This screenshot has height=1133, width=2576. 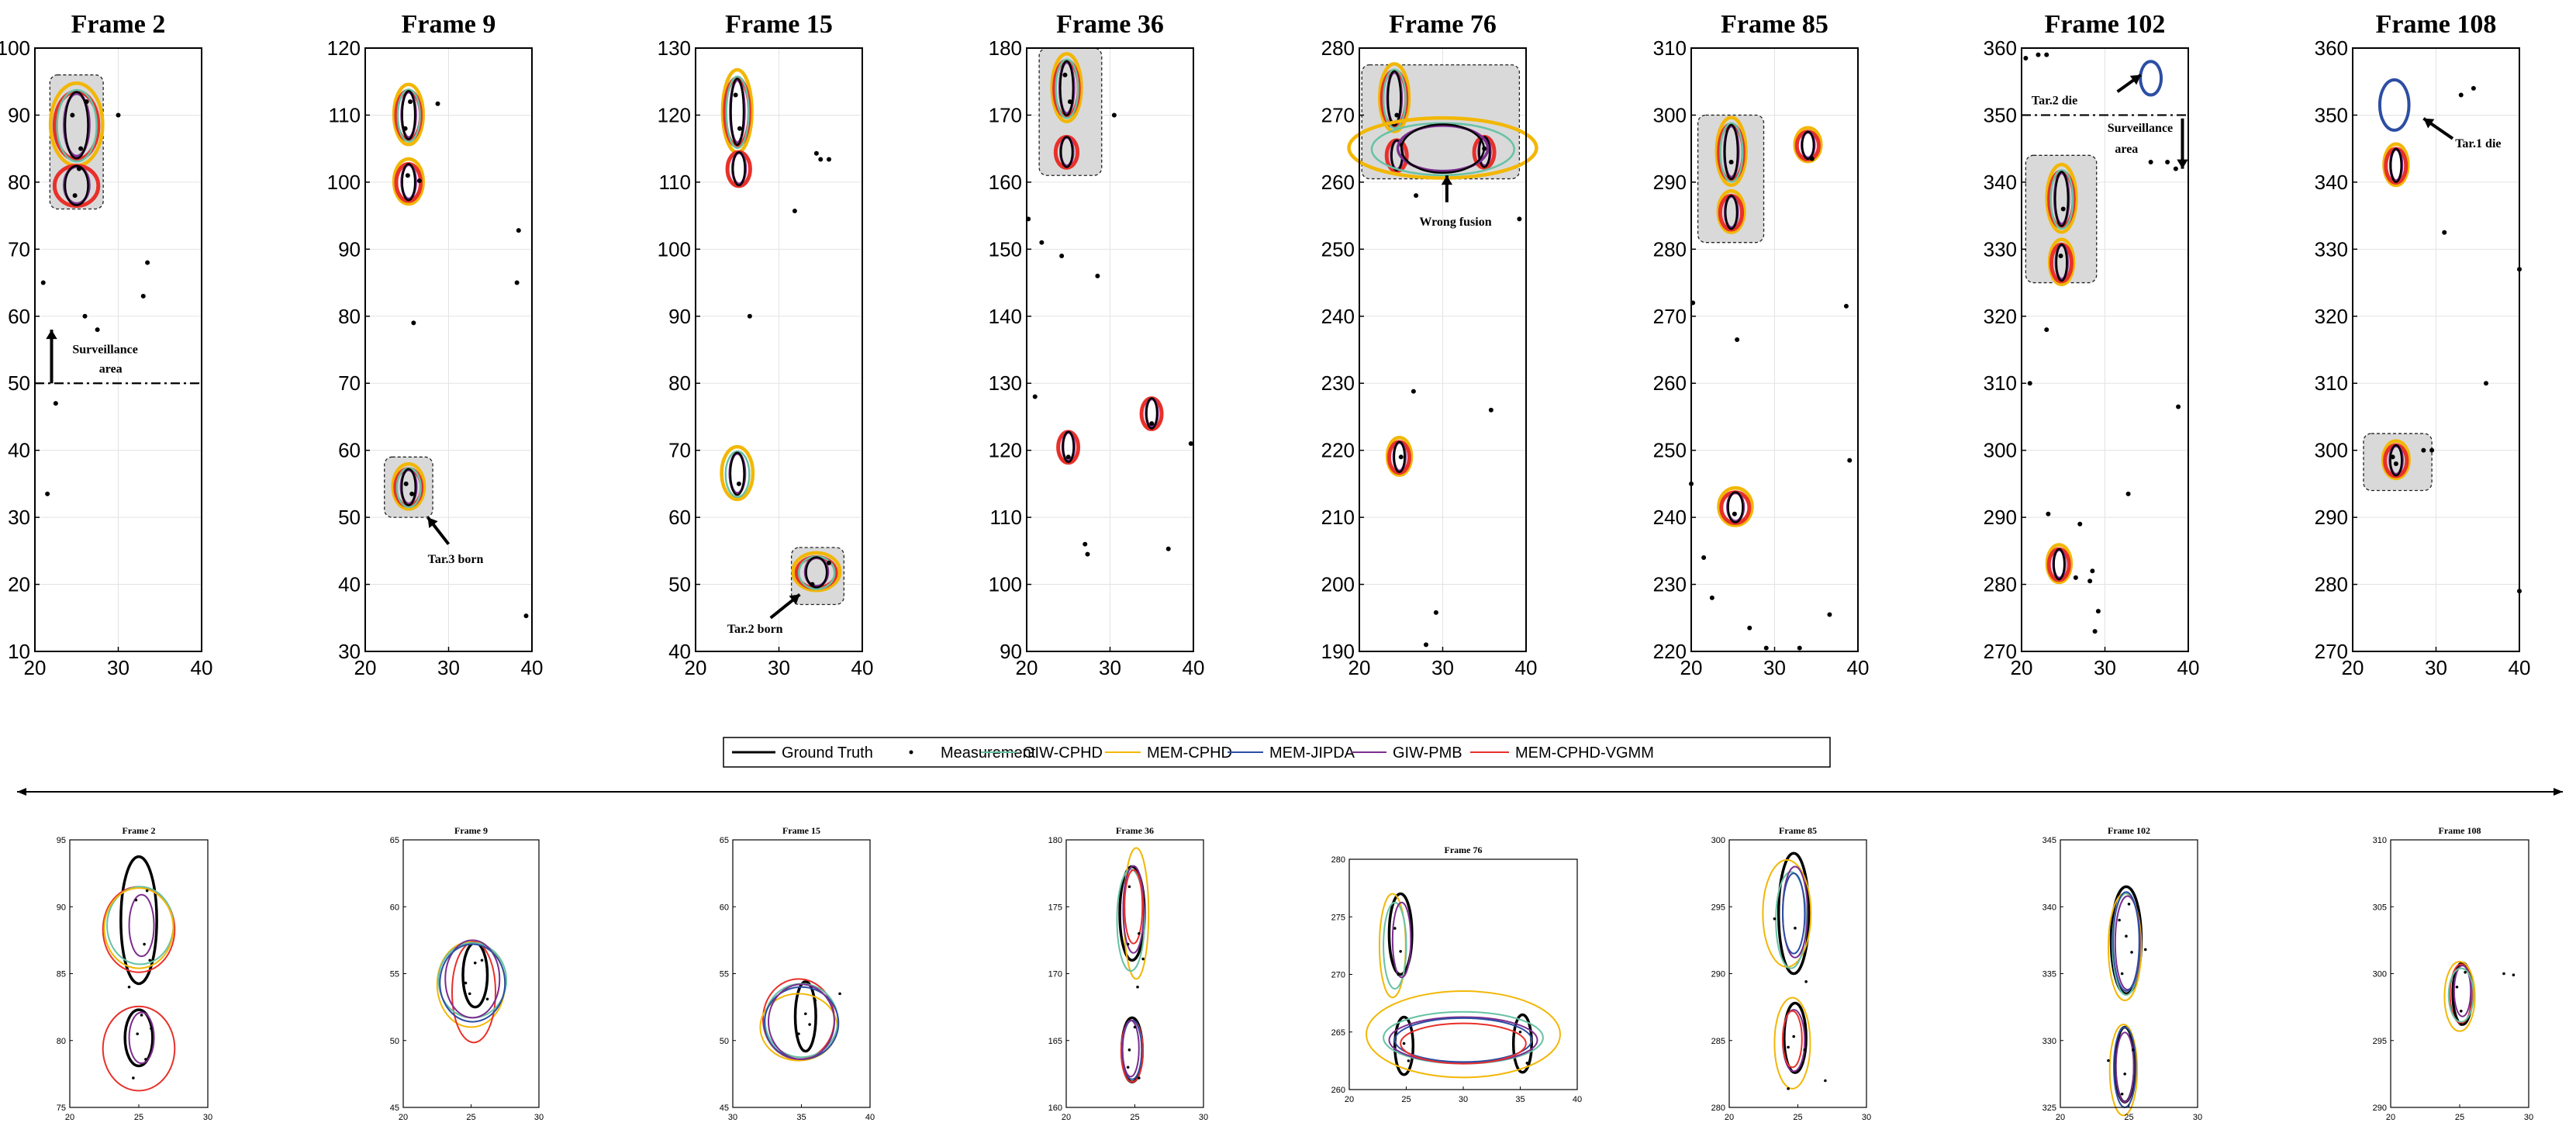 I want to click on y-tick-label: 290, so click(x=2001, y=517).